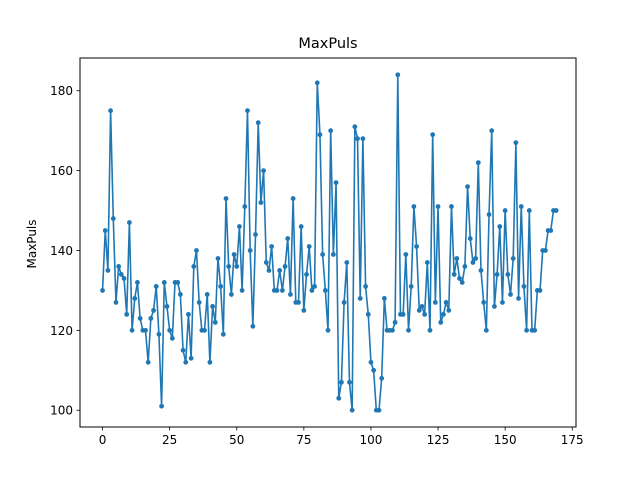 The image size is (640, 480). I want to click on x-tick-label: 25, so click(169, 440).